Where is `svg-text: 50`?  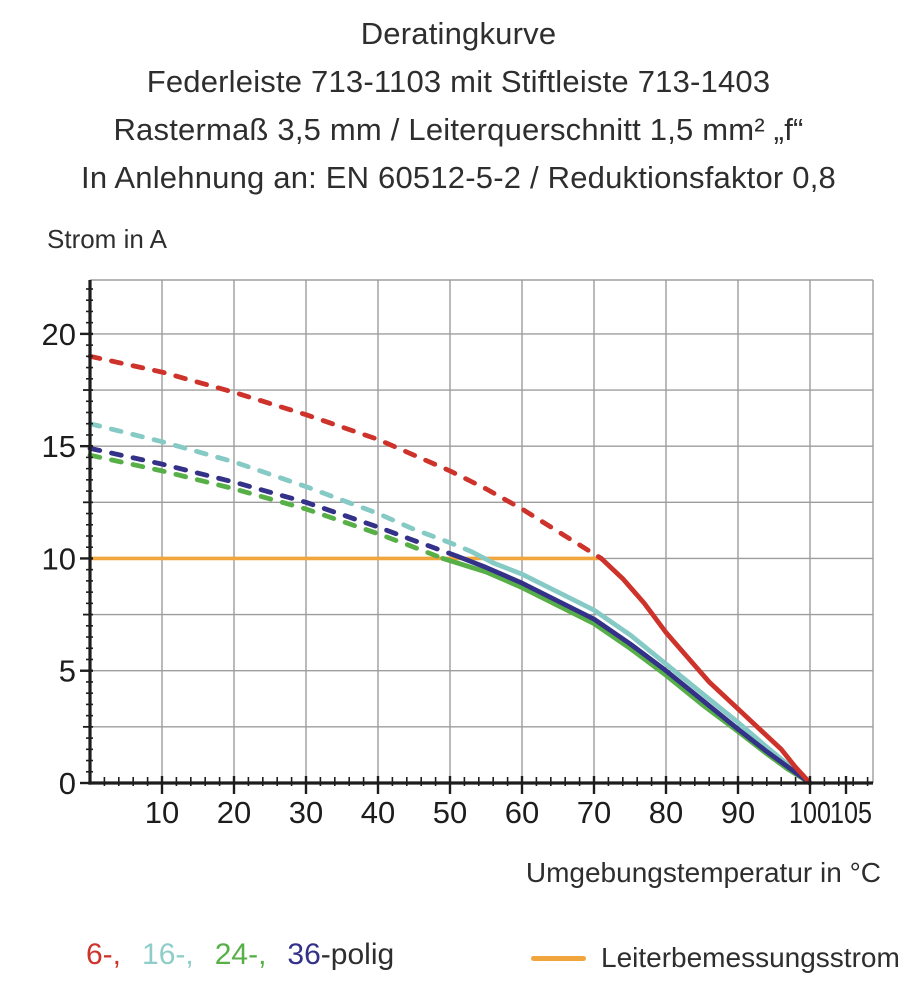 svg-text: 50 is located at coordinates (450, 812).